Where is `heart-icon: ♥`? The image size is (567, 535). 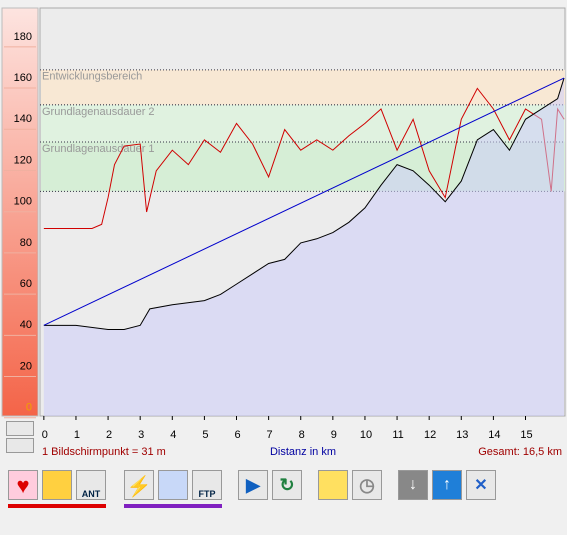 heart-icon: ♥ is located at coordinates (23, 485).